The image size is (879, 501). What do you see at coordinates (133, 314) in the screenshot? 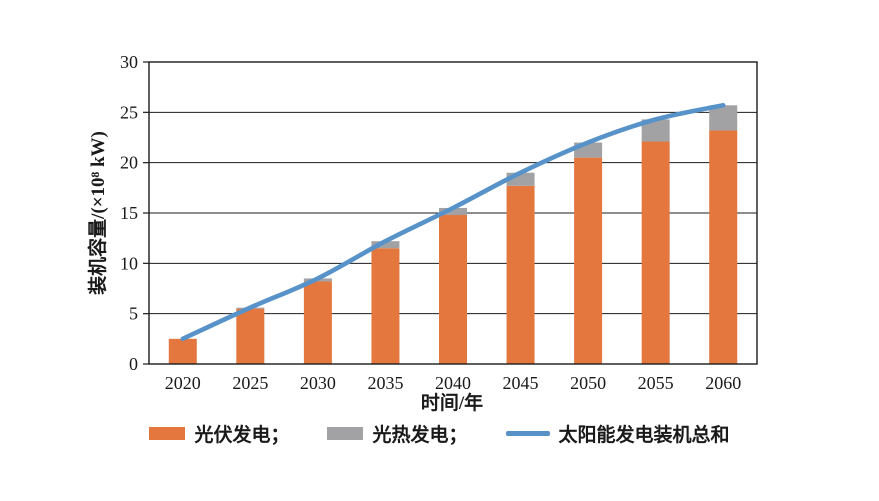
I see `y-tick-label: 5` at bounding box center [133, 314].